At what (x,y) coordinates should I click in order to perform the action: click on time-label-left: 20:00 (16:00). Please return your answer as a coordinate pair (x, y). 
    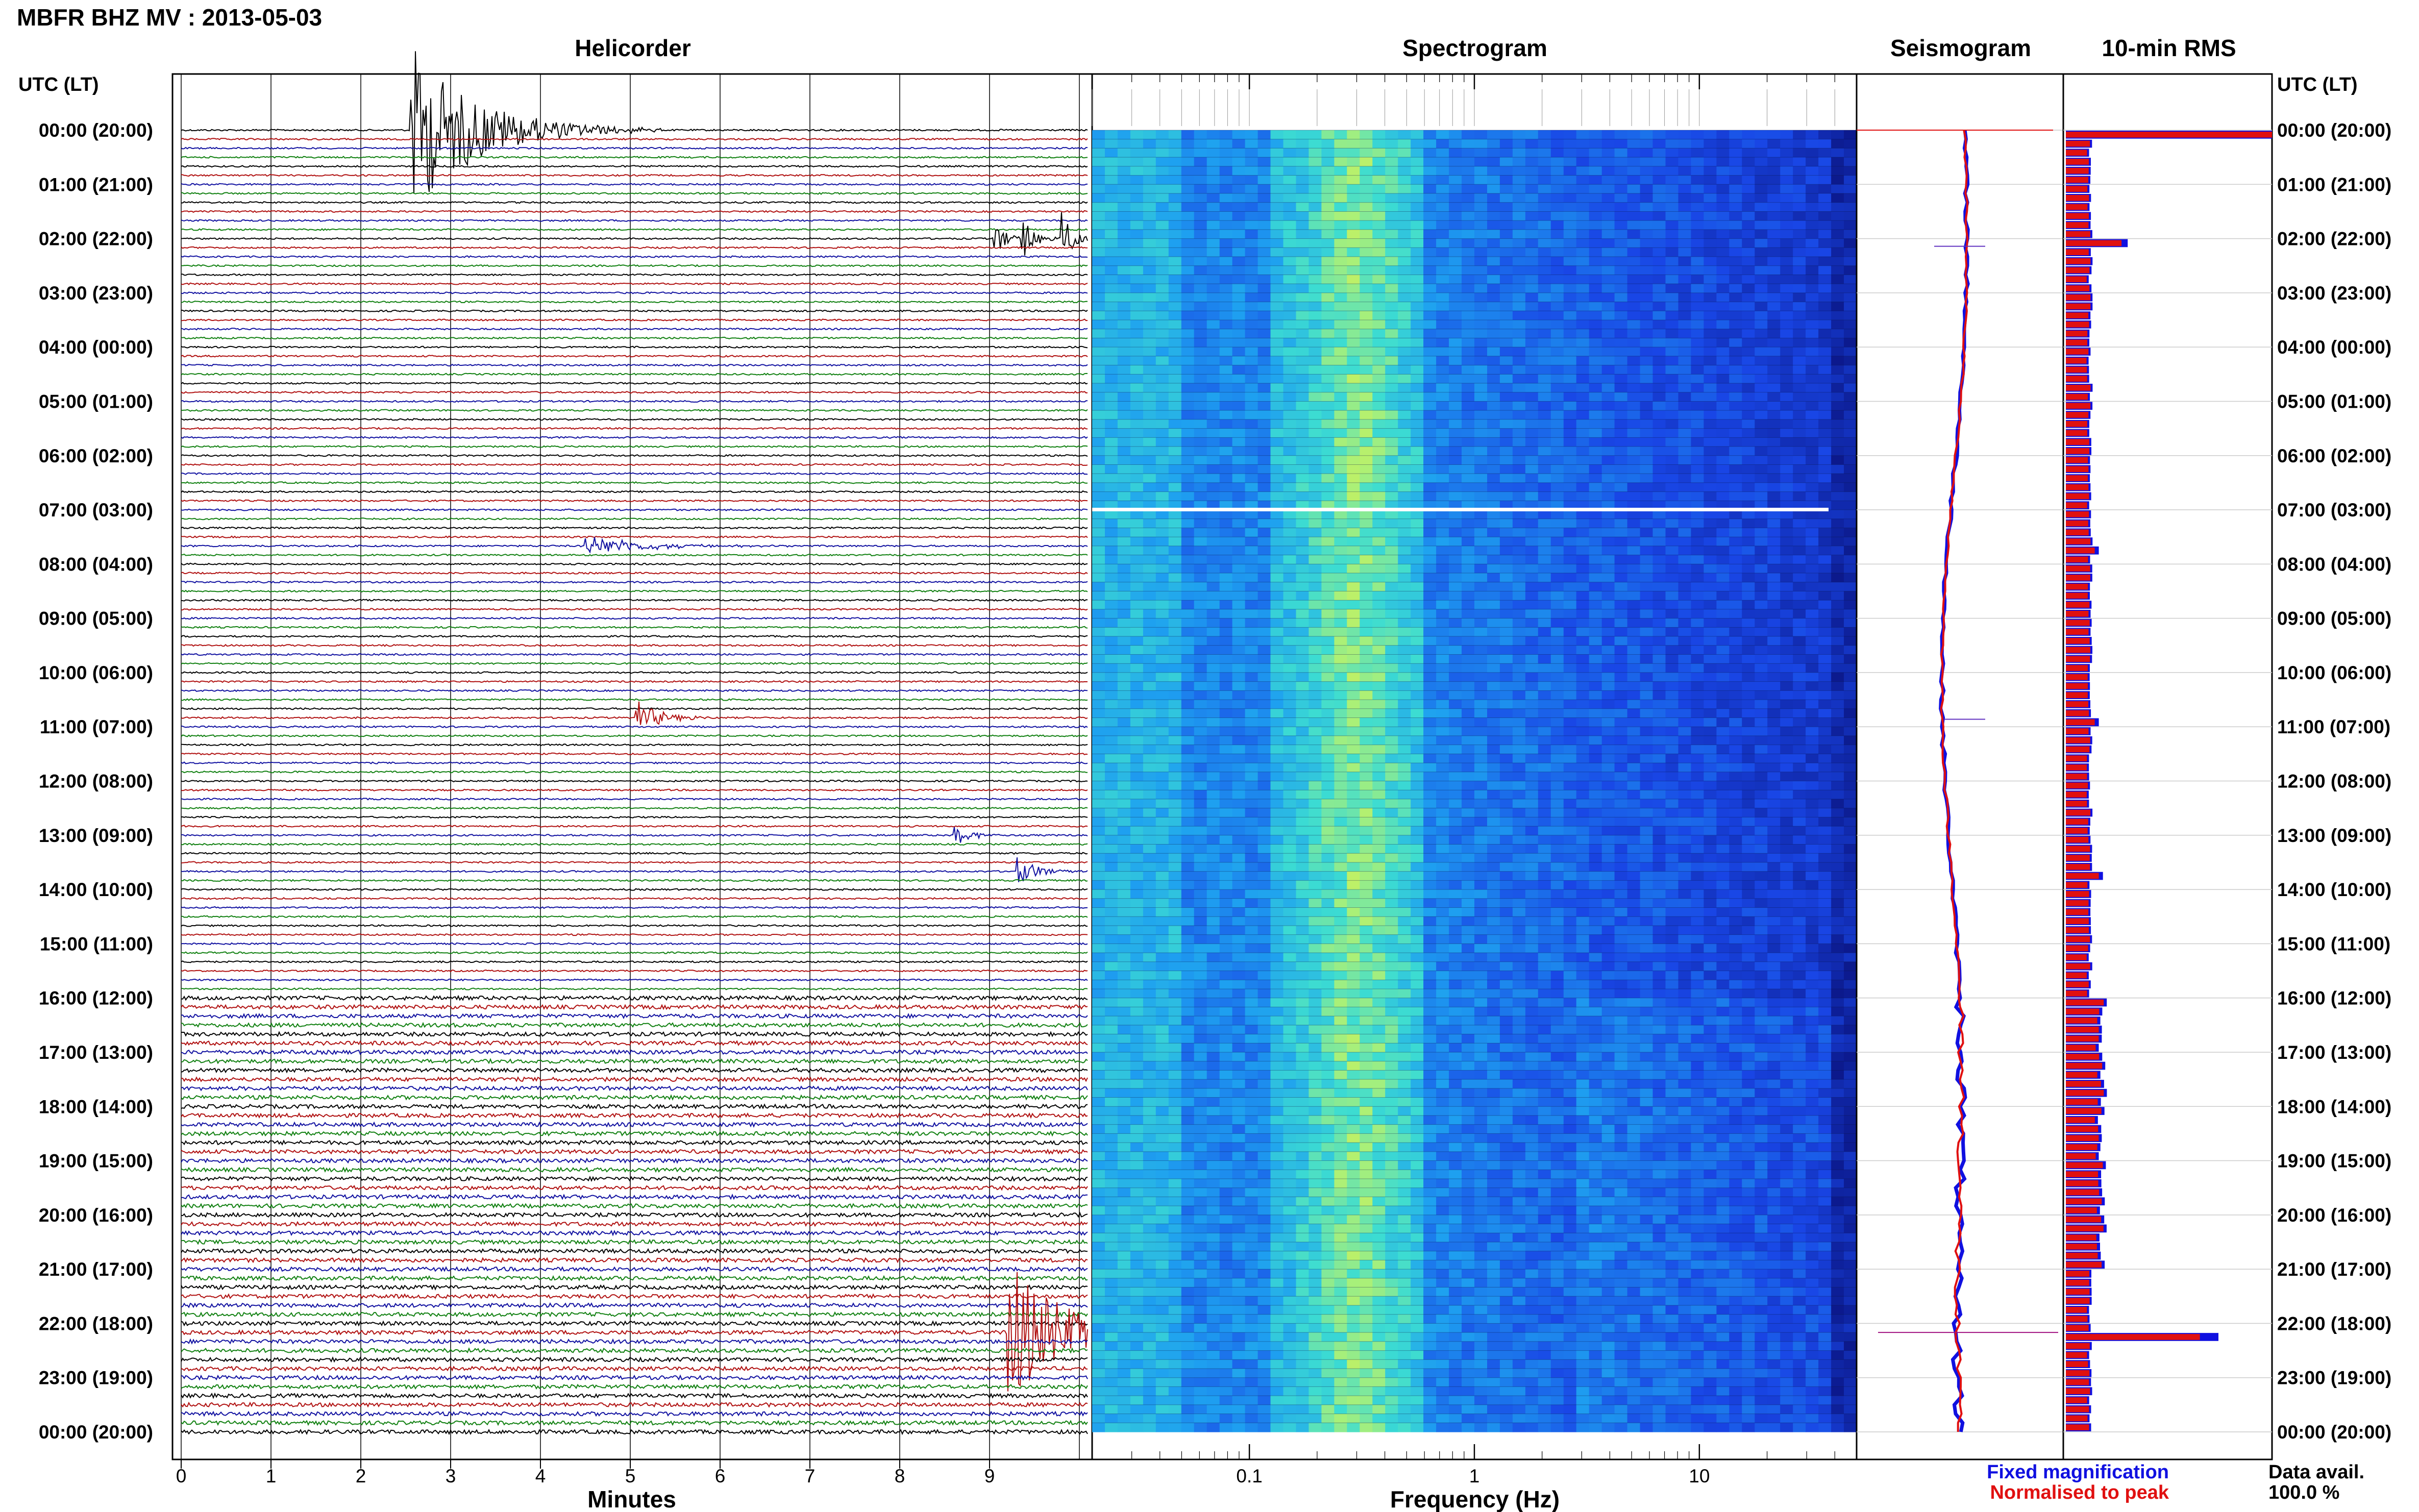
    Looking at the image, I should click on (96, 1215).